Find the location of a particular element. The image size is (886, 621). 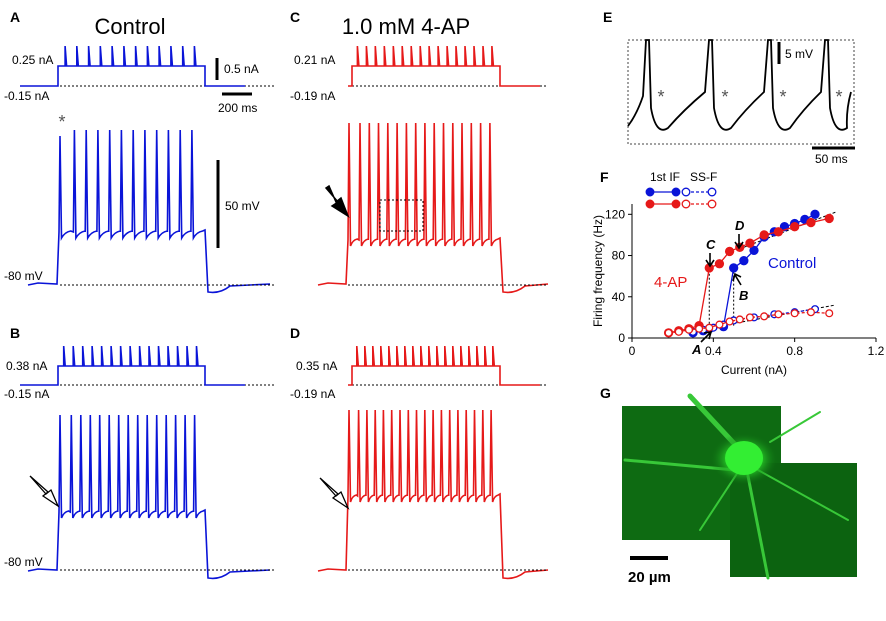

b-step-high: 0.38 nA is located at coordinates (26, 366).